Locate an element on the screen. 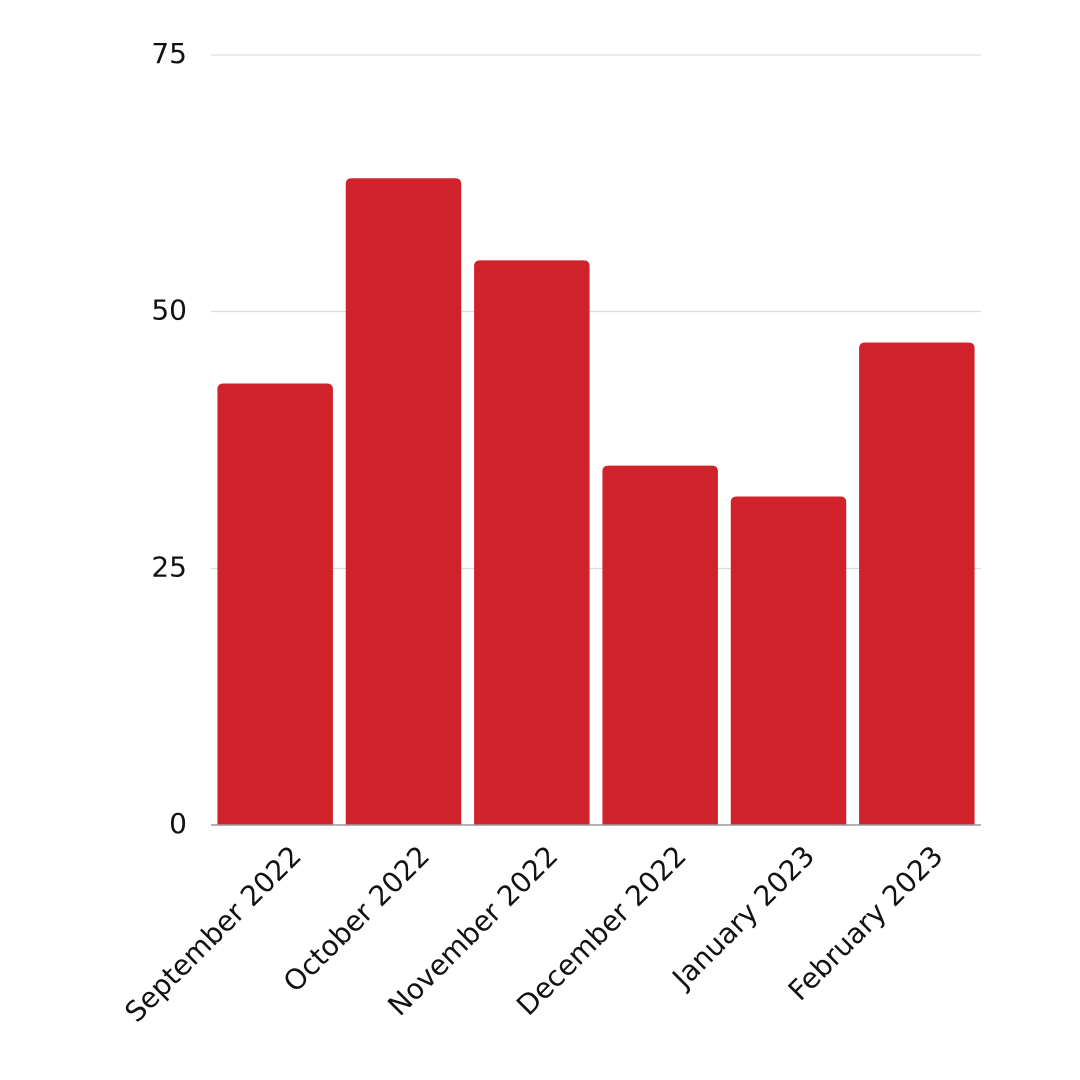  y-tick-label: 0 is located at coordinates (178, 823).